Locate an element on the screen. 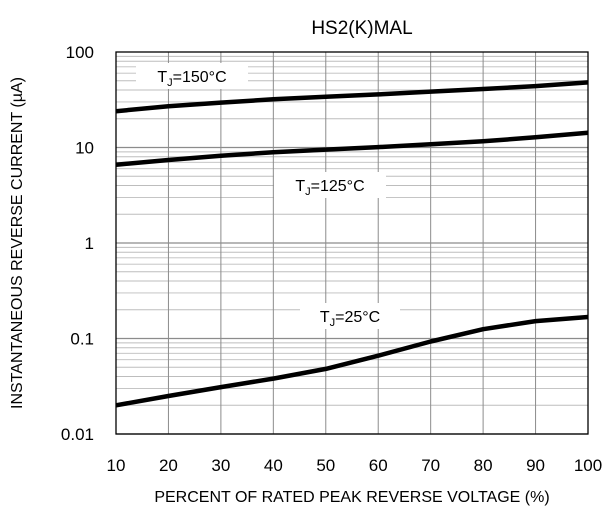  x-tick-label: 60 is located at coordinates (378, 465).